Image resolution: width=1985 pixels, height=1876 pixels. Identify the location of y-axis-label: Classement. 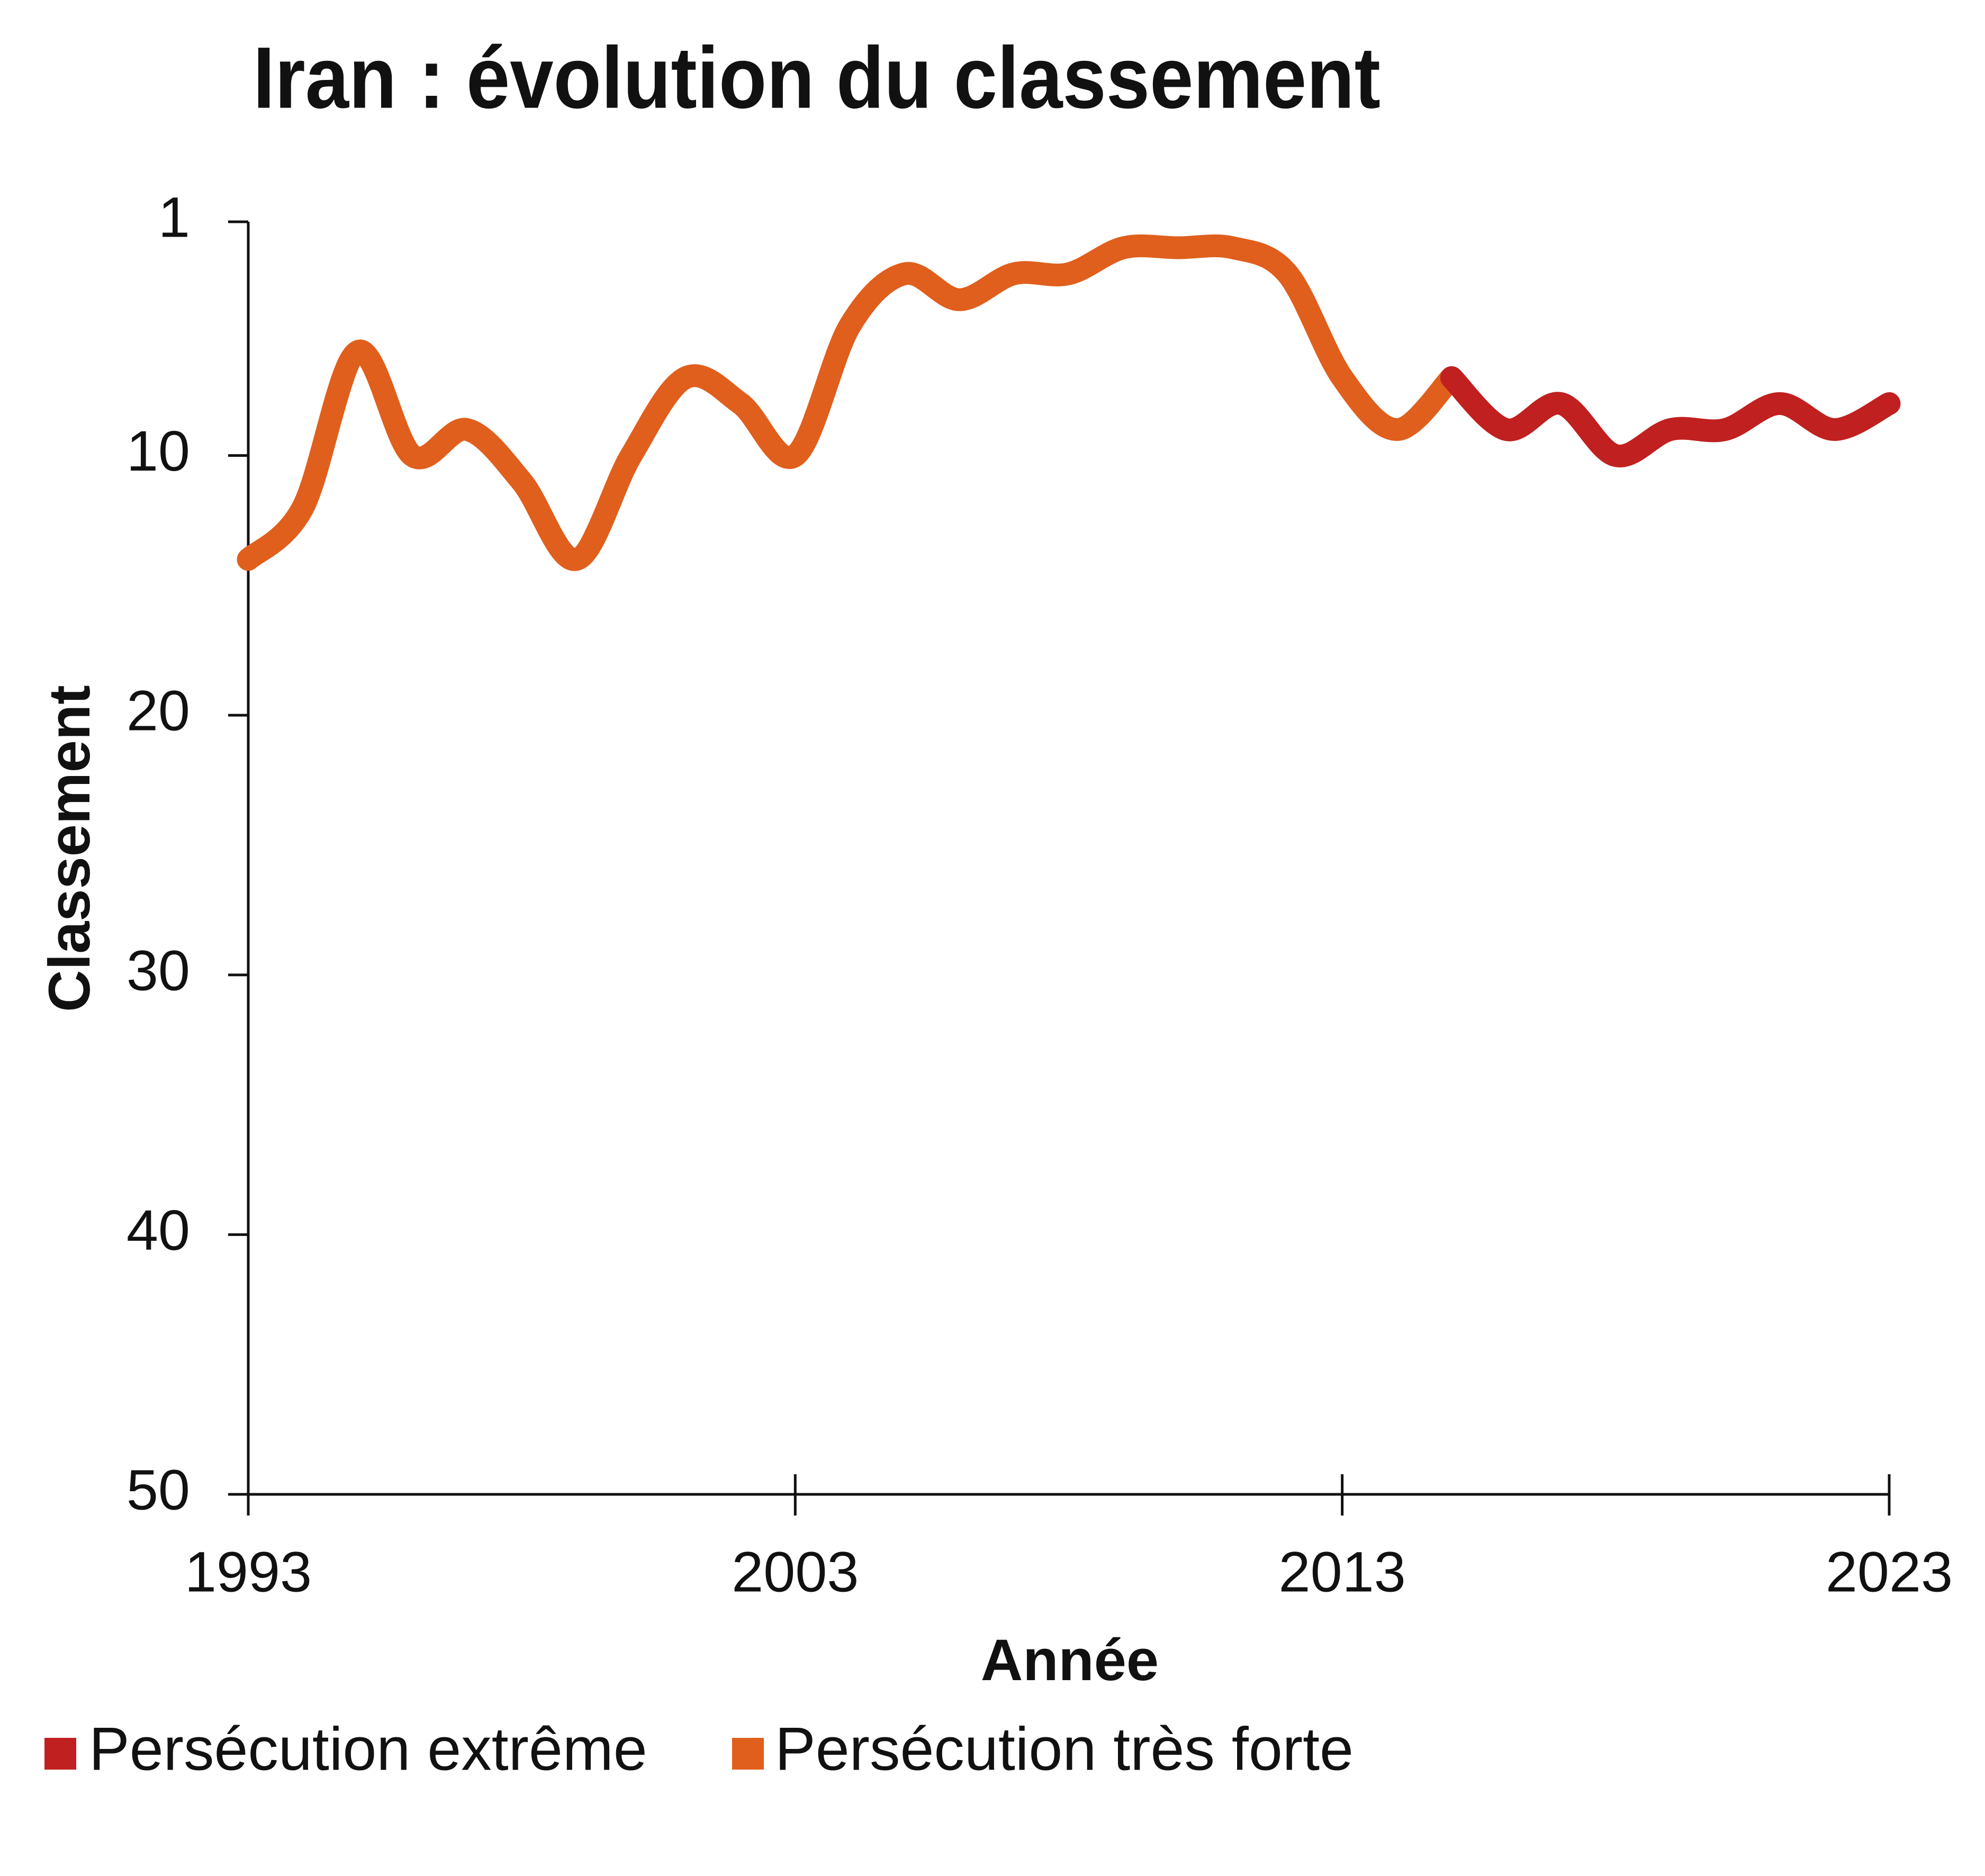
(69, 848).